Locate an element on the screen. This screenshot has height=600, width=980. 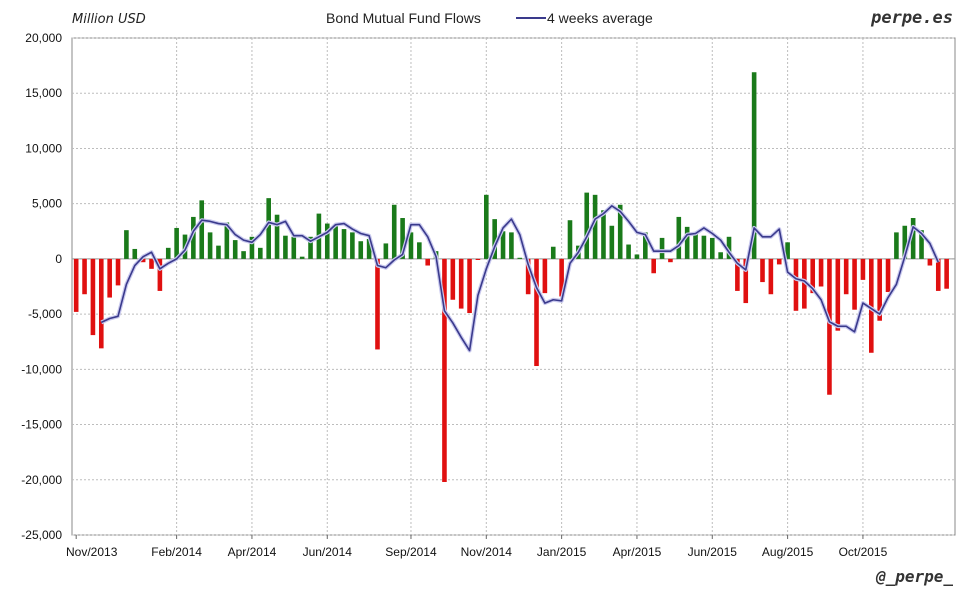
y-tick-label: 5,000 is located at coordinates (47, 204).